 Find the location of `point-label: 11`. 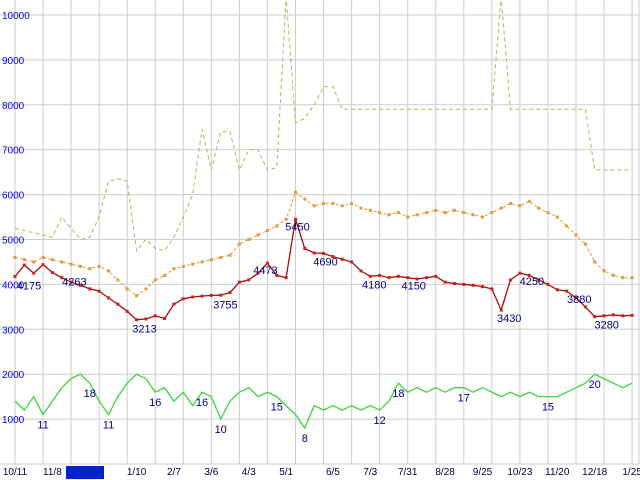

point-label: 11 is located at coordinates (42, 426).